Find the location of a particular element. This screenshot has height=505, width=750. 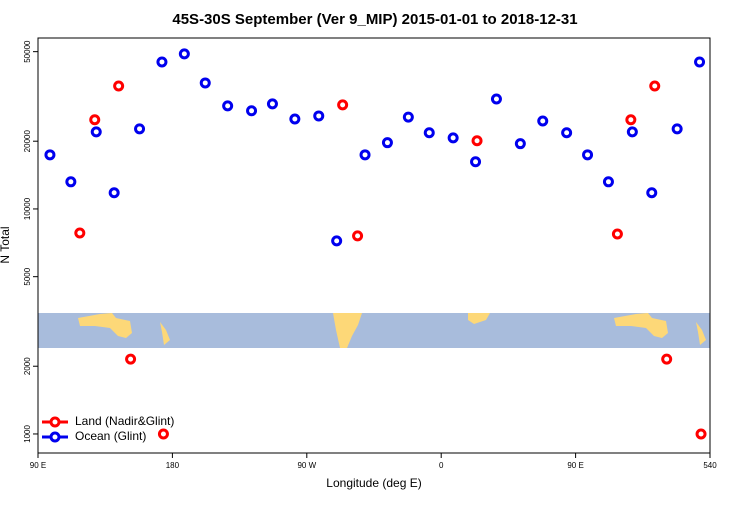

x-axis-label: Longitude (deg E) is located at coordinates (373, 483).